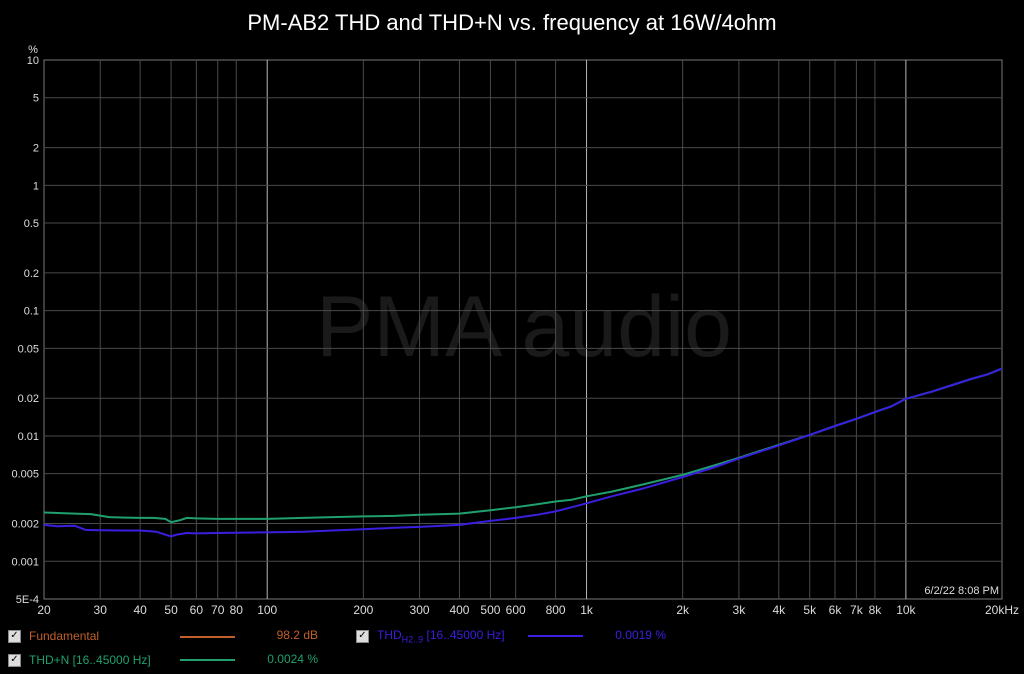  What do you see at coordinates (64, 636) in the screenshot?
I see `legend-label-fundamental: Fundamental` at bounding box center [64, 636].